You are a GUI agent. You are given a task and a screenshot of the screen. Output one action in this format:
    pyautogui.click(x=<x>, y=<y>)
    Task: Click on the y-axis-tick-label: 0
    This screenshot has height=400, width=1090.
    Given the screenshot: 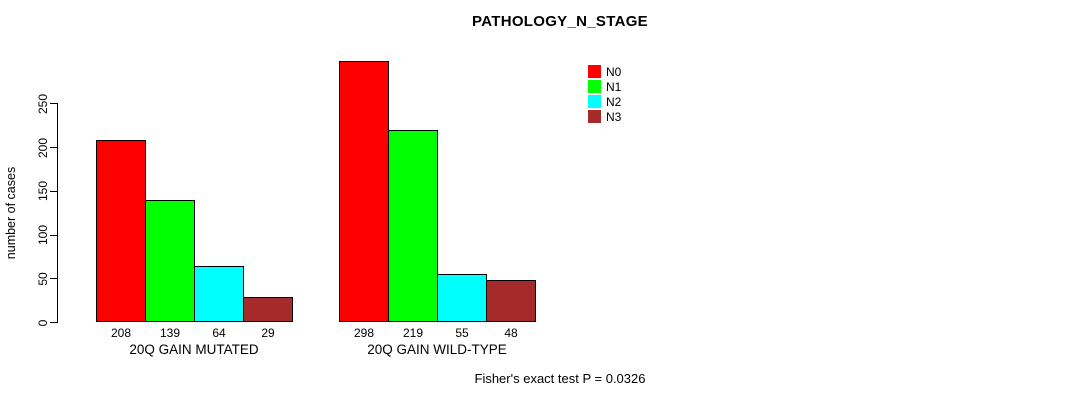 What is the action you would take?
    pyautogui.click(x=43, y=322)
    